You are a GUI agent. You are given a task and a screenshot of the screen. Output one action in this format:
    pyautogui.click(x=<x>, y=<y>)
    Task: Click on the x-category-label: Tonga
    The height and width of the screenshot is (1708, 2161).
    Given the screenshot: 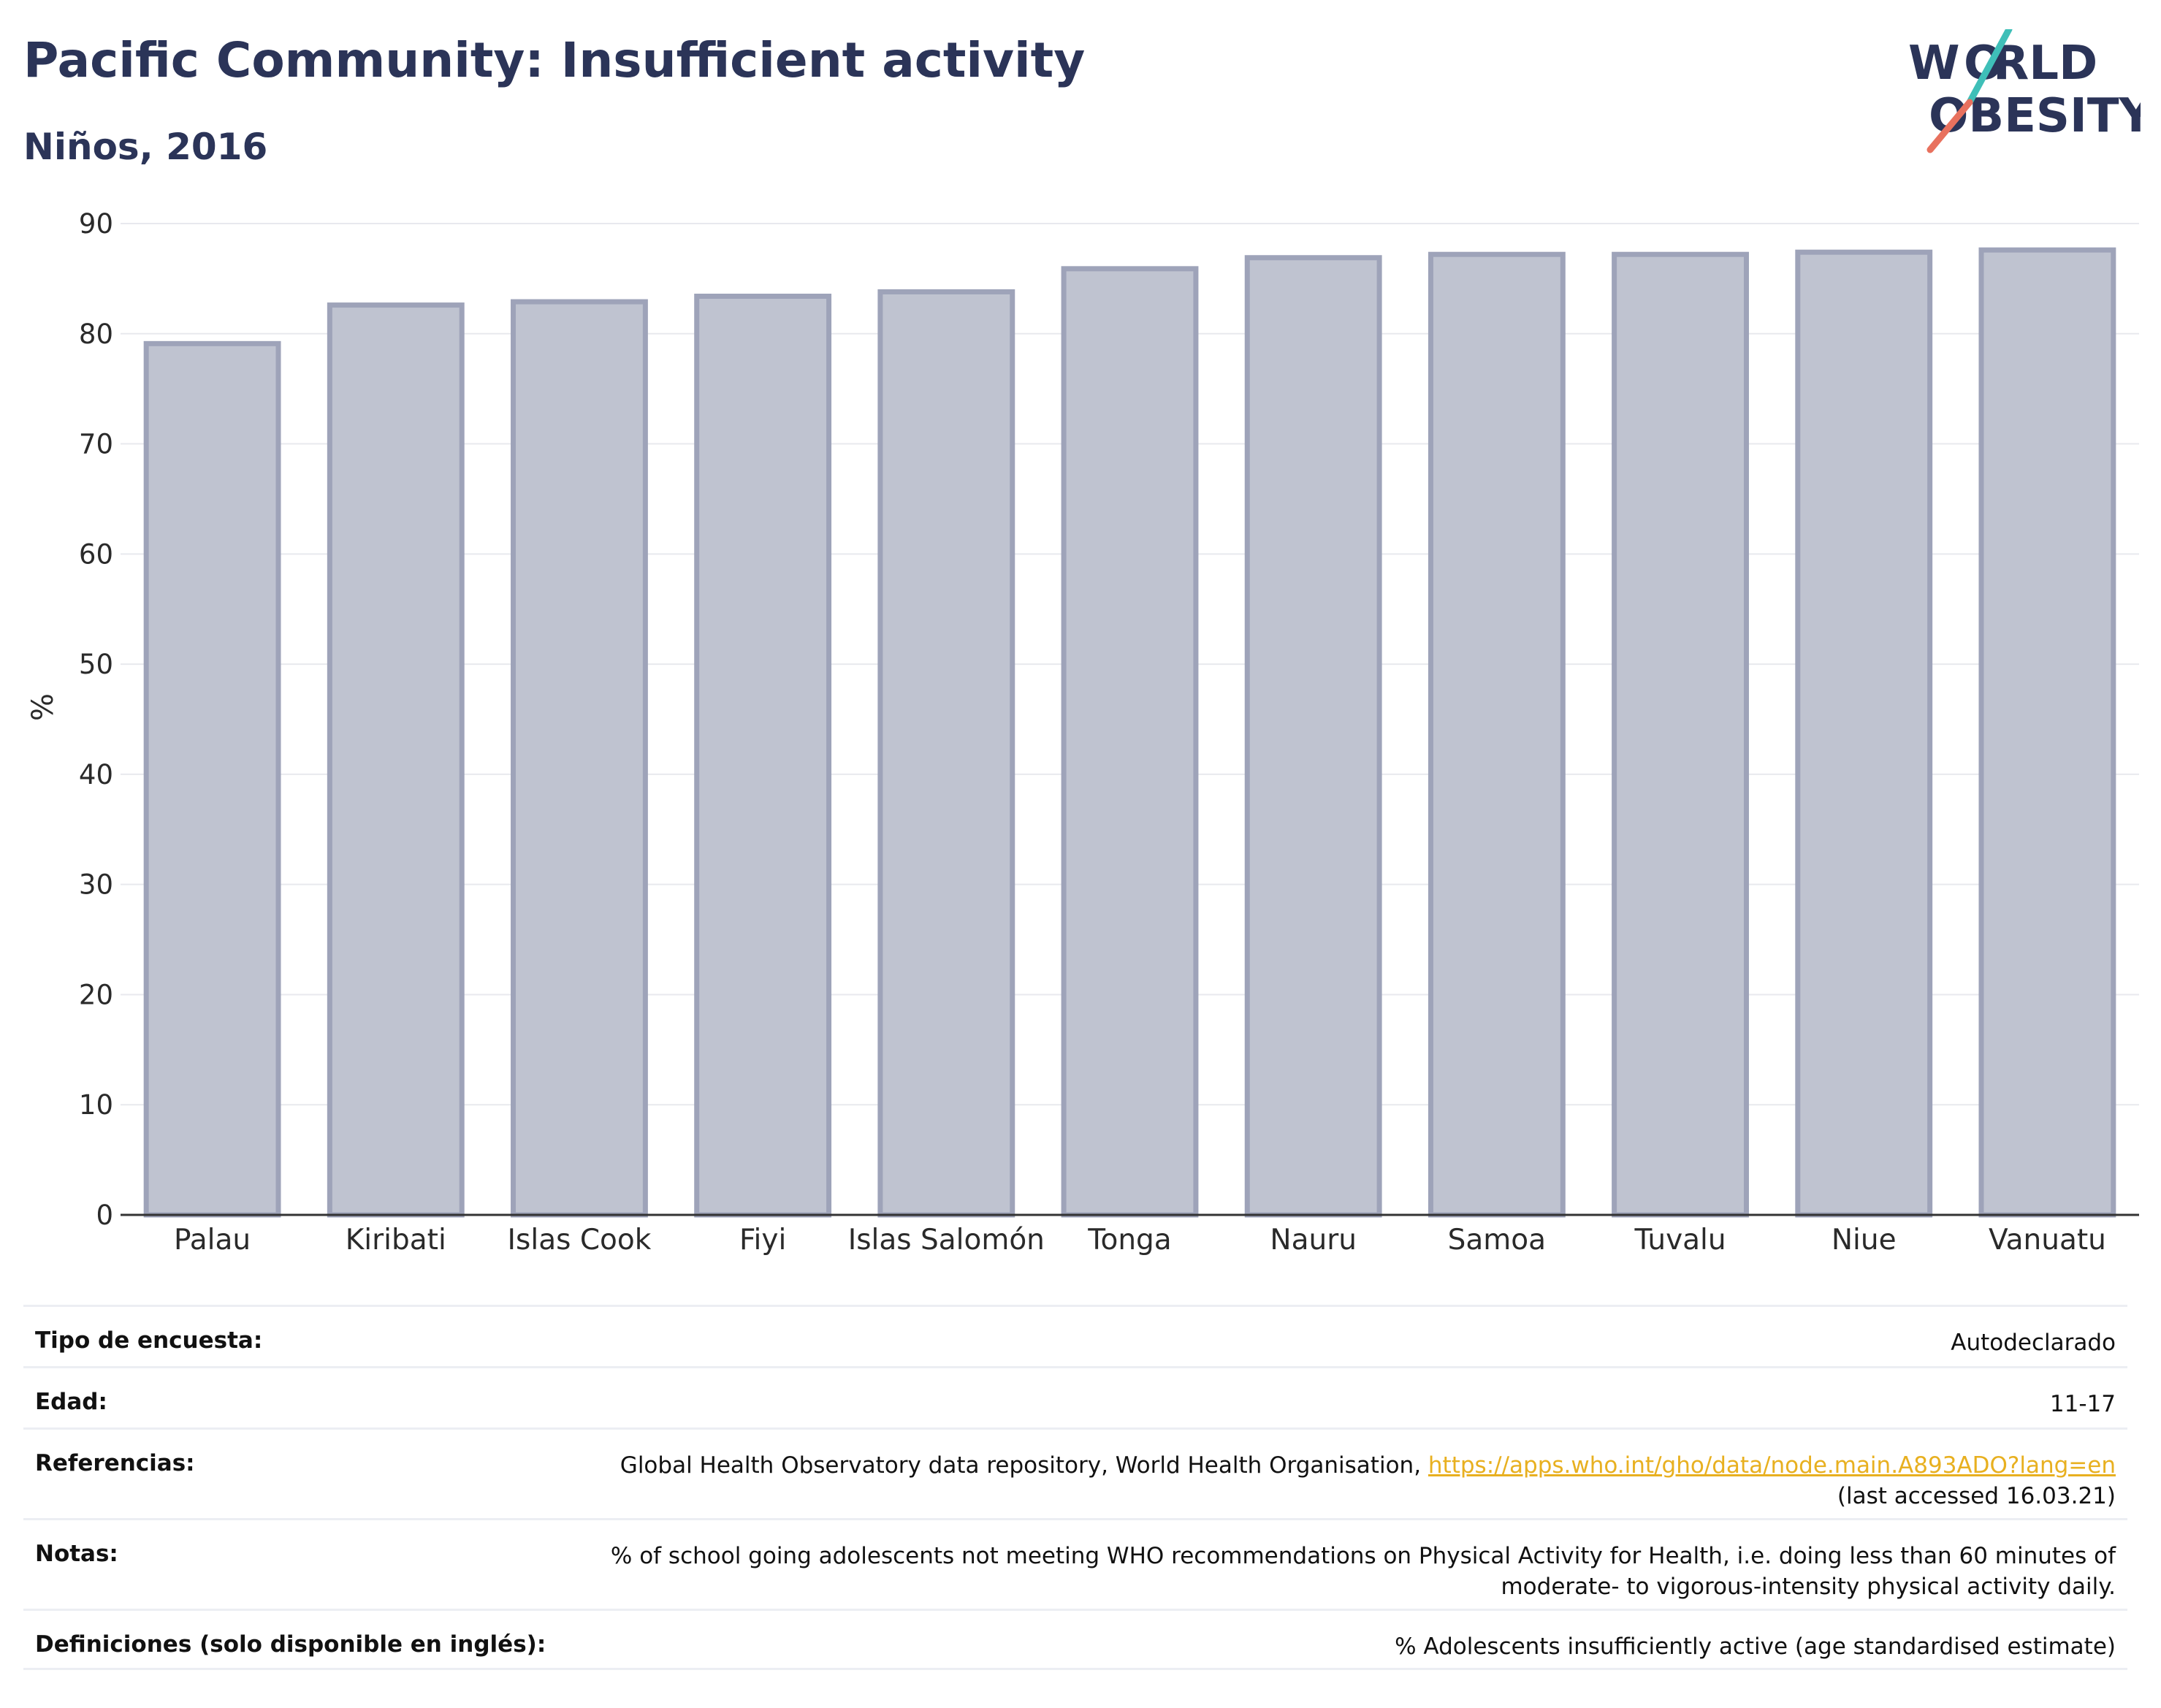 What is the action you would take?
    pyautogui.click(x=1129, y=1240)
    